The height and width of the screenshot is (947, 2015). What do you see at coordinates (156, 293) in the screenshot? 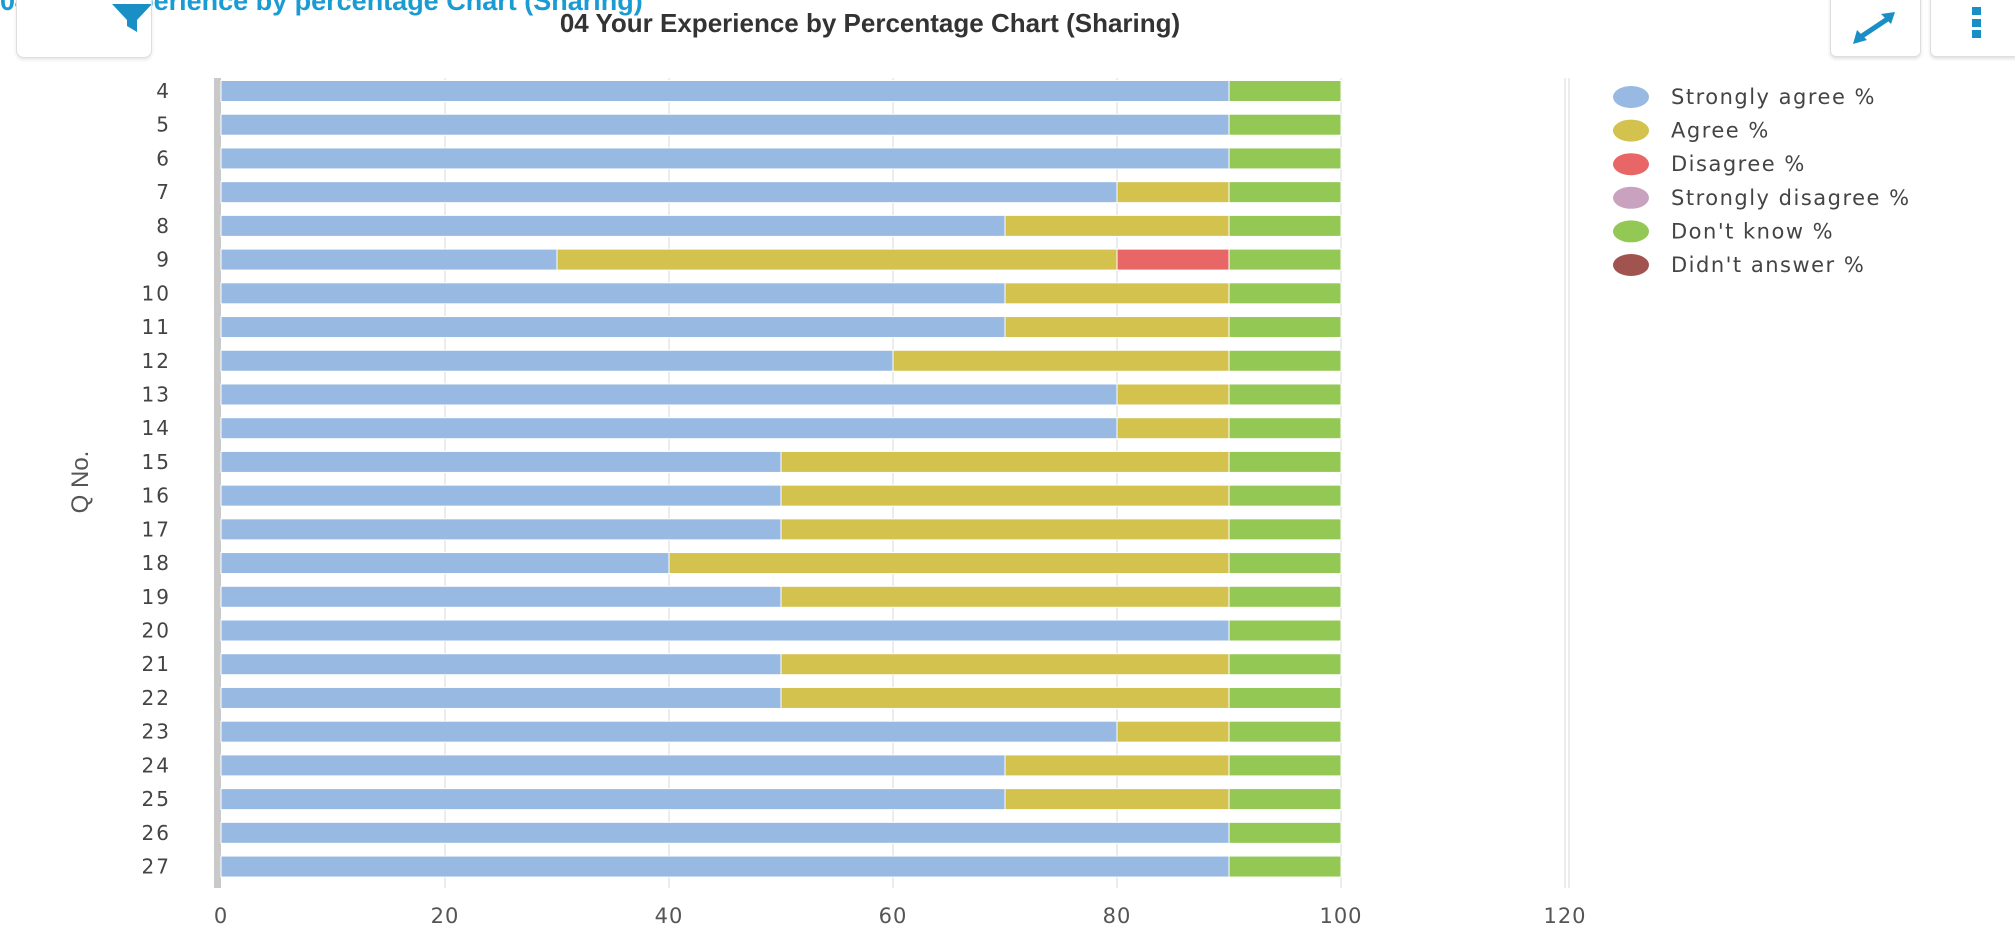
I see `y-tick-label: 10` at bounding box center [156, 293].